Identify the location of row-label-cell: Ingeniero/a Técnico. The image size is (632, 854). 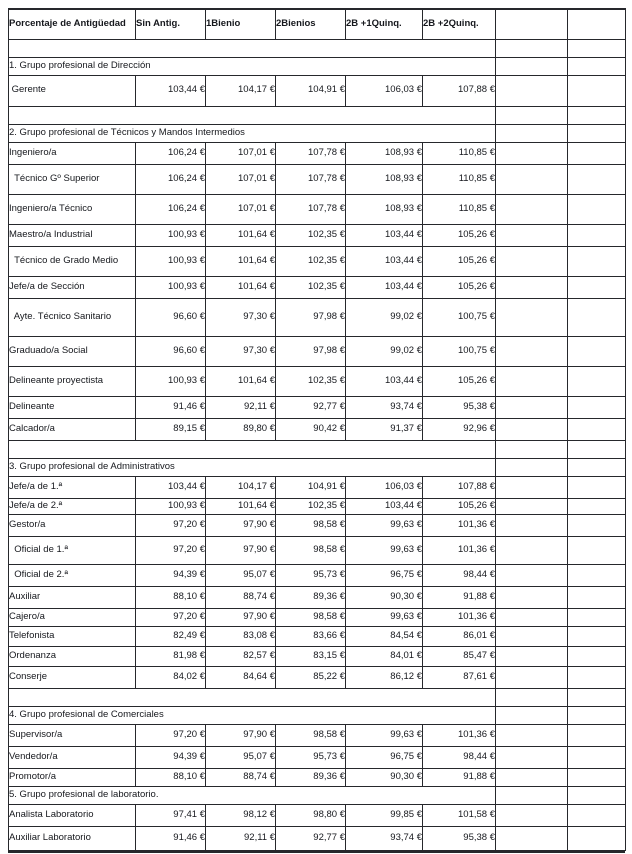
(72, 209).